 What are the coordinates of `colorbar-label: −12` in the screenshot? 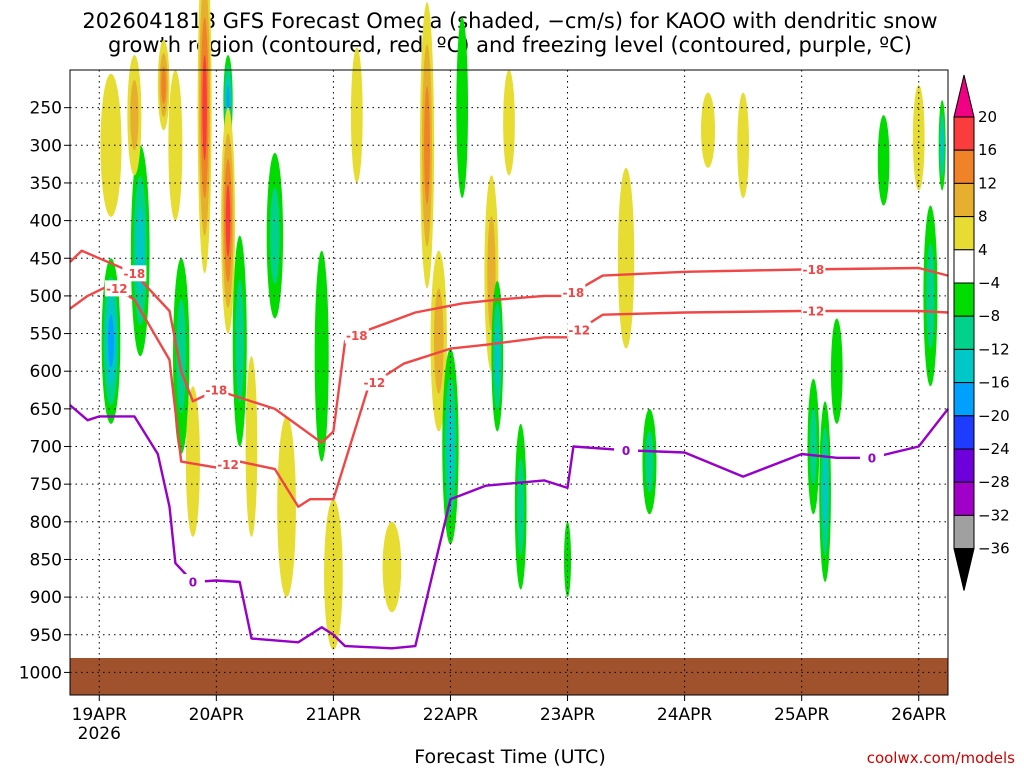 It's located at (994, 349).